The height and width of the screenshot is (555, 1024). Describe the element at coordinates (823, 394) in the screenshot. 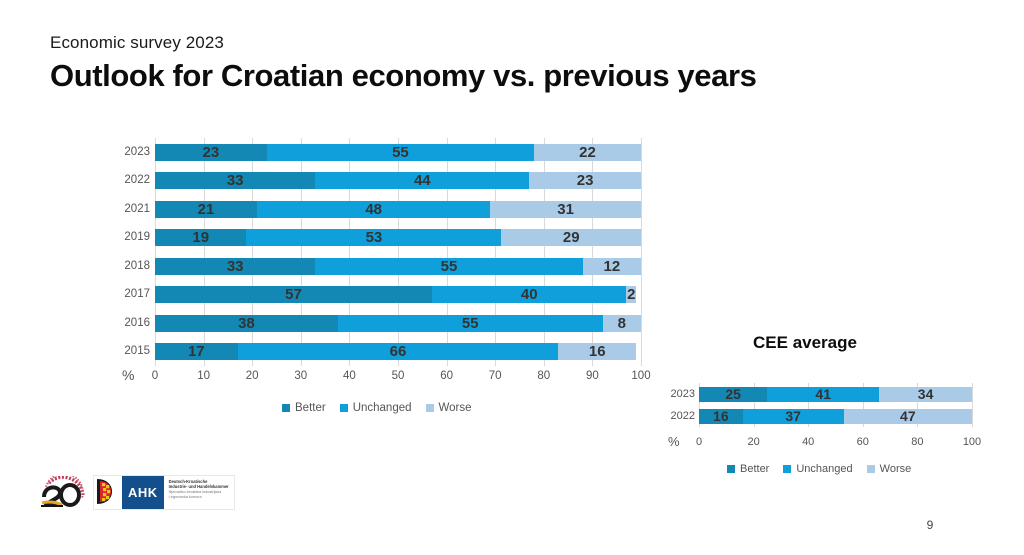

I see `bar-segment-unchanged: 41` at that location.